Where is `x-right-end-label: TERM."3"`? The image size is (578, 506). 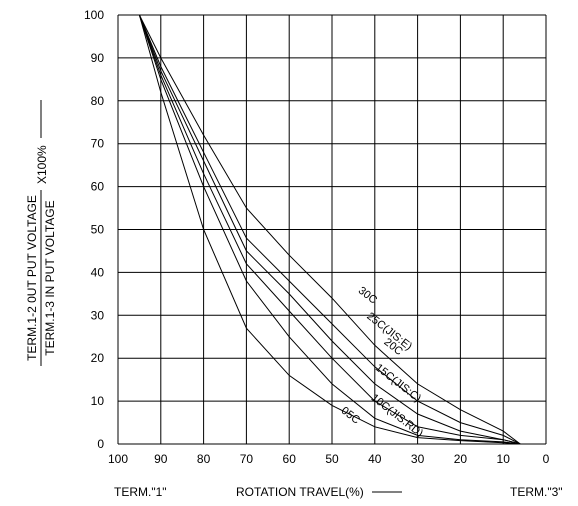 x-right-end-label: TERM."3" is located at coordinates (536, 492).